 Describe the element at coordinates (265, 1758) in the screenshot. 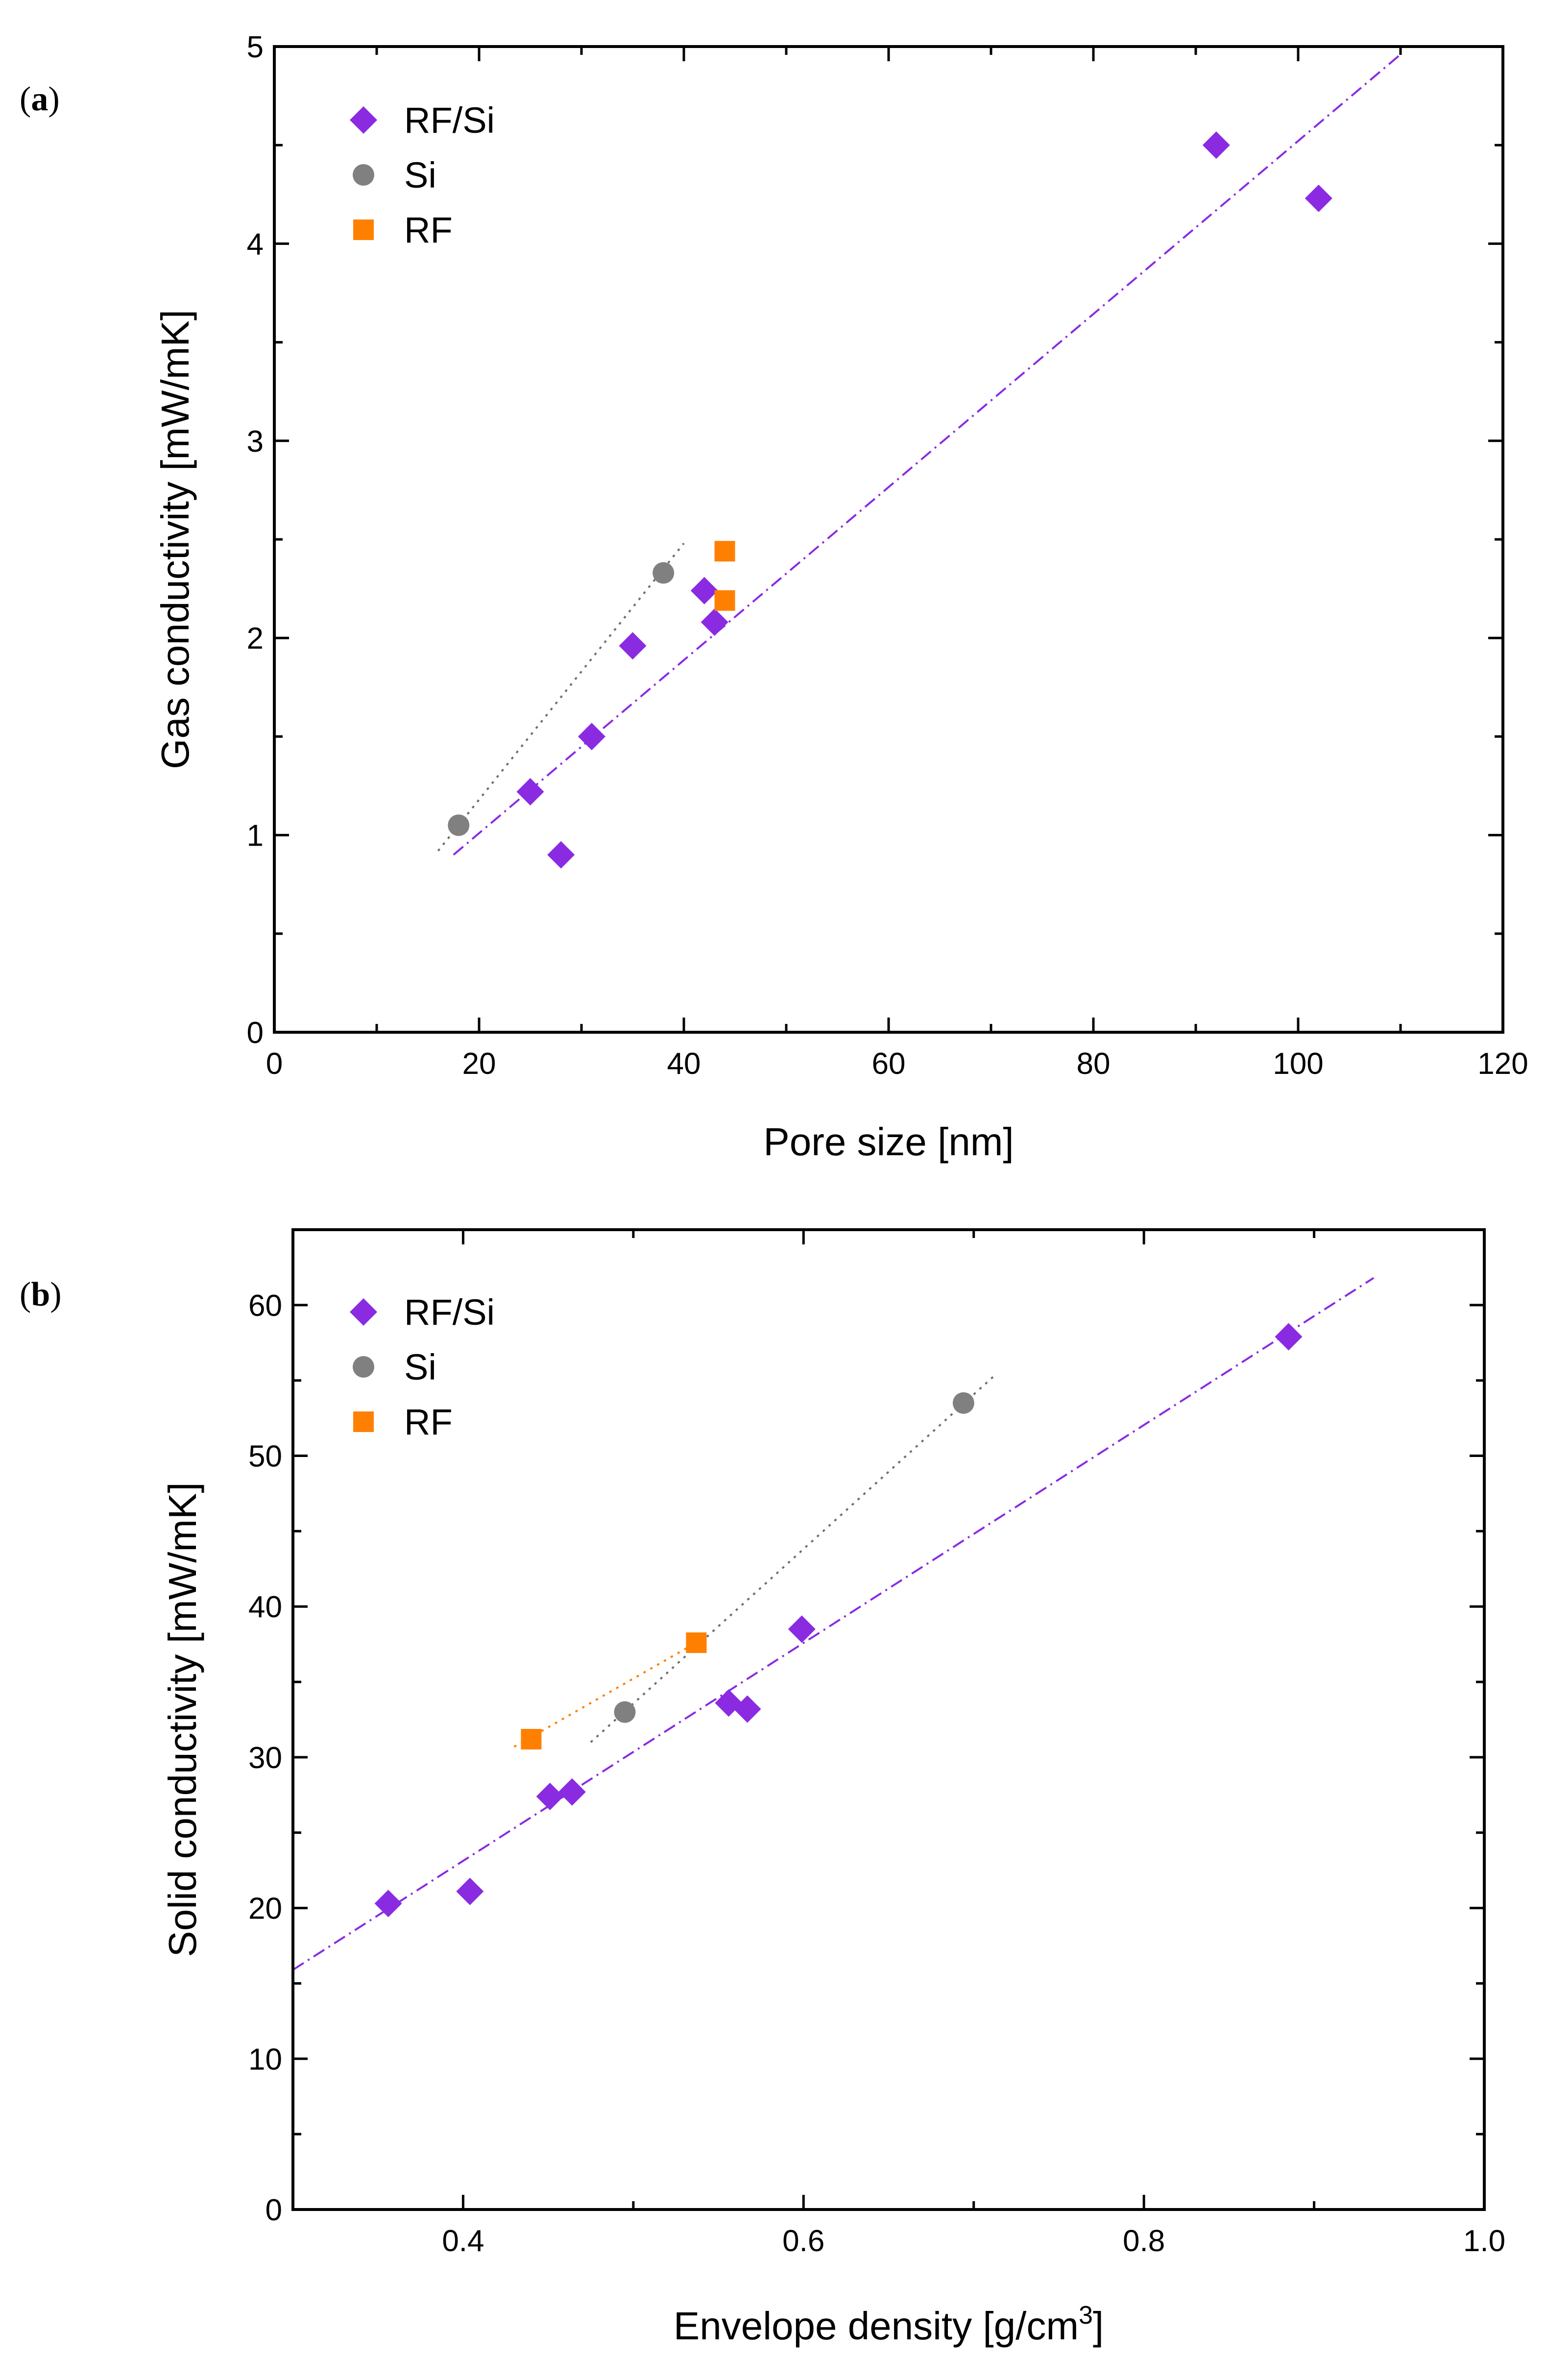

I see `panel-b-y-tick-label: 30` at that location.